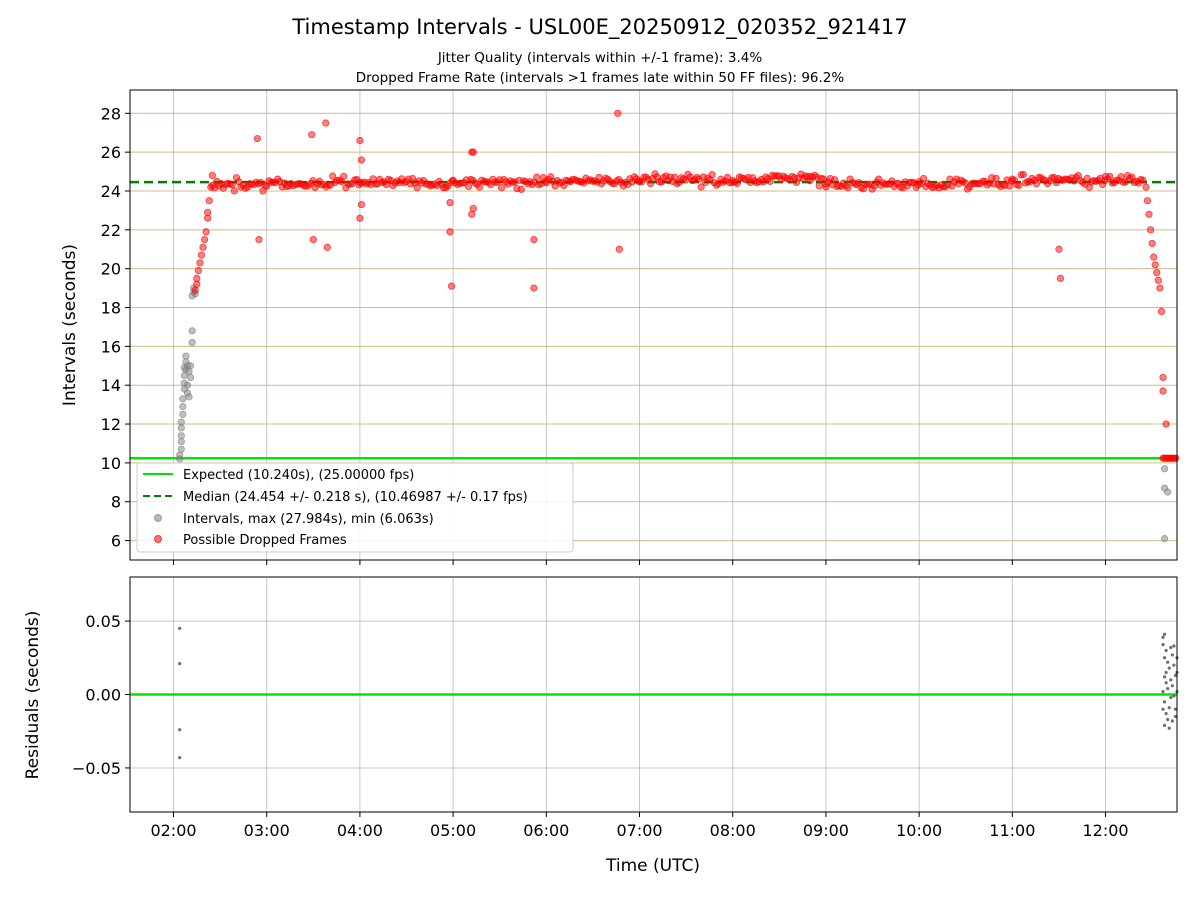  Describe the element at coordinates (111, 463) in the screenshot. I see `top-y-tick-label: 10` at that location.